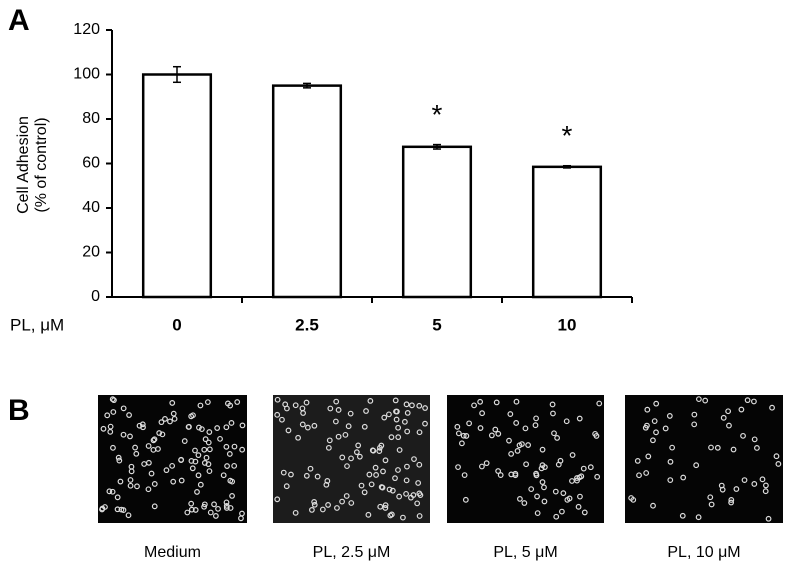 Image resolution: width=800 pixels, height=576 pixels. I want to click on y-tick-label: 60, so click(91, 163).